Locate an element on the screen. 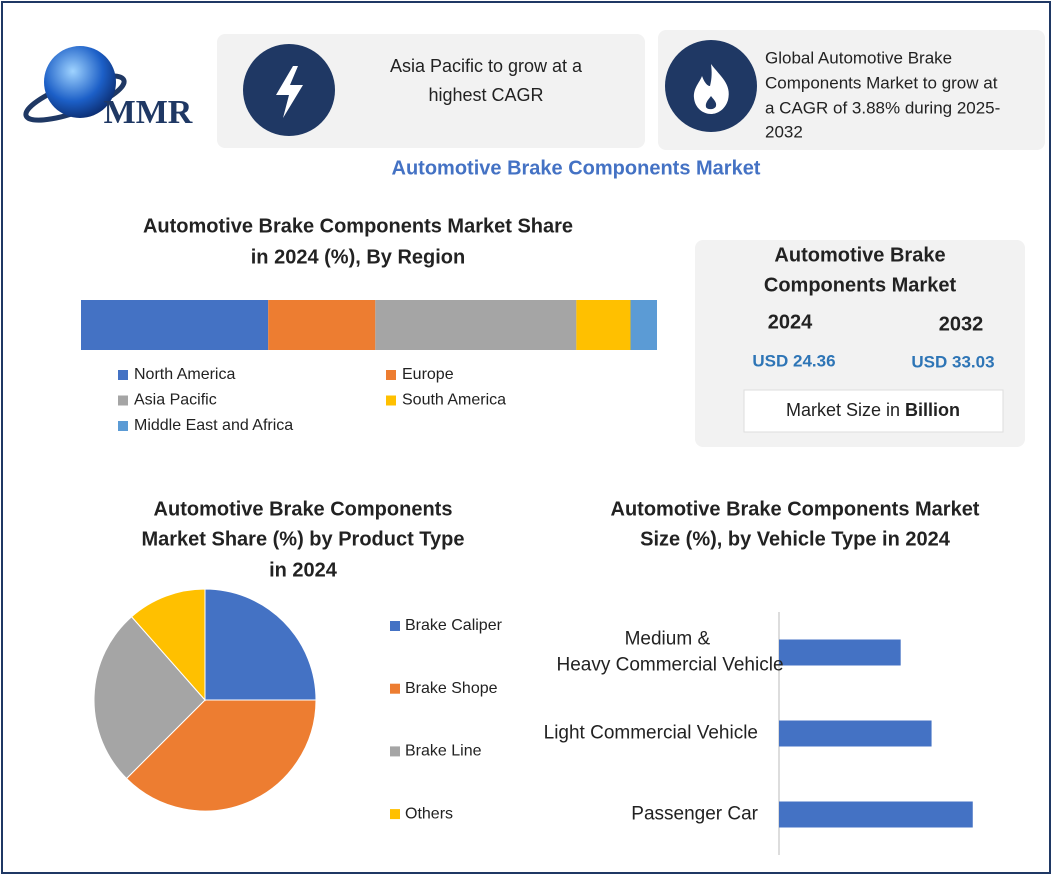 The image size is (1052, 875). chart-title: Automotive Brake Components Market is located at coordinates (795, 509).